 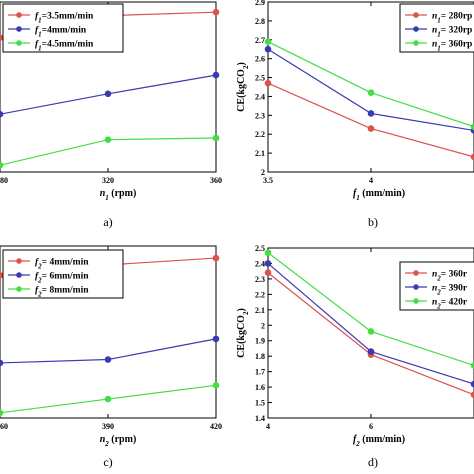 What do you see at coordinates (371, 426) in the screenshot?
I see `x-tick-label: 6` at bounding box center [371, 426].